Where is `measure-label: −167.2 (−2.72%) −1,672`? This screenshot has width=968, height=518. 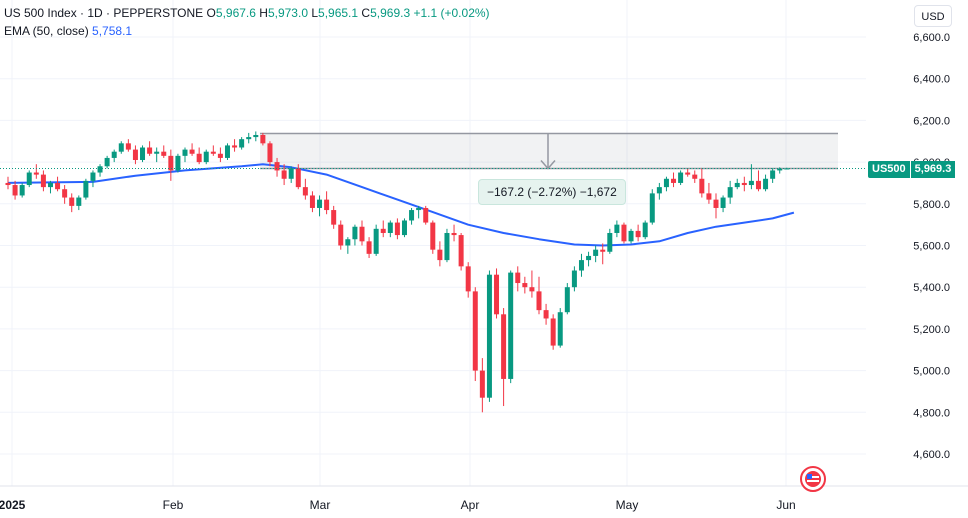
measure-label: −167.2 (−2.72%) −1,672 is located at coordinates (552, 192).